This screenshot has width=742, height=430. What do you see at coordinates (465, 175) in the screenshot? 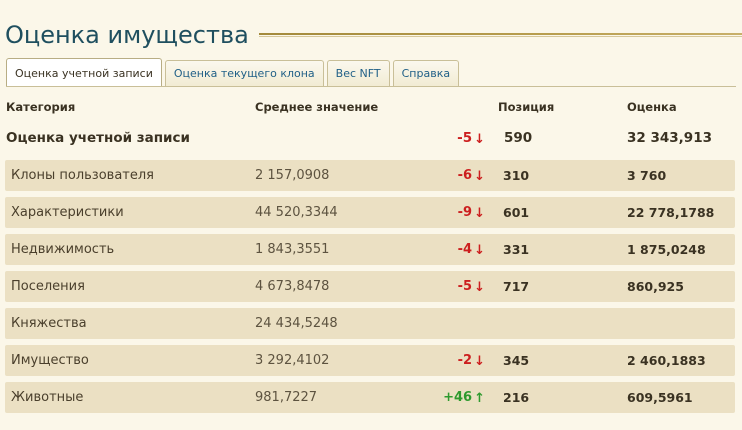
I see `change-value: -6` at bounding box center [465, 175].